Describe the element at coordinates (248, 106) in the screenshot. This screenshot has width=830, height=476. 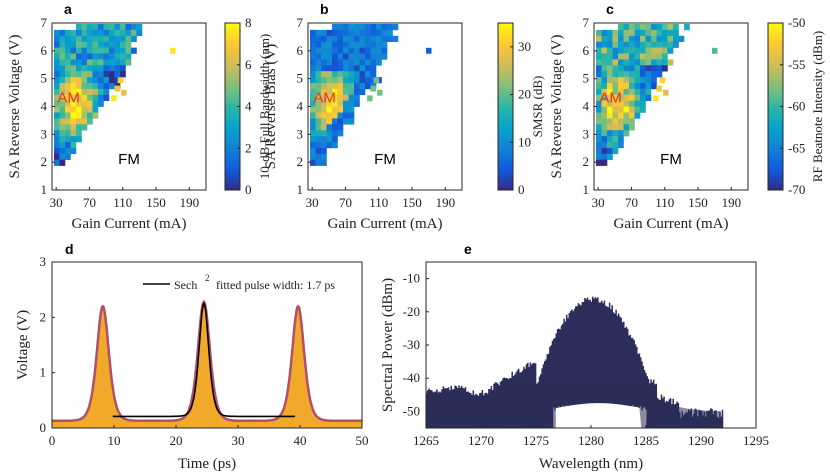
I see `colorbar-tick-label: 4` at that location.